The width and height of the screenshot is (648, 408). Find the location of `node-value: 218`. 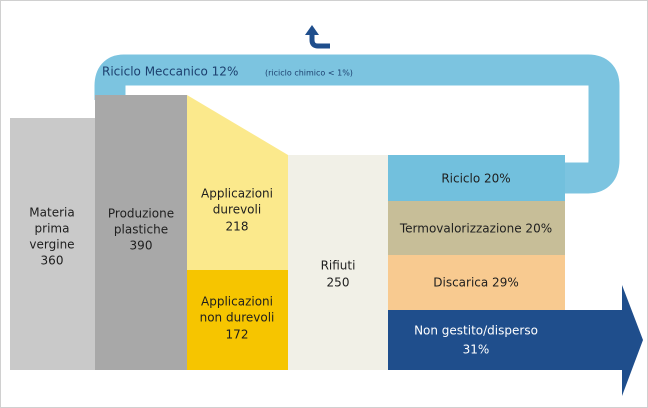

node-value: 218 is located at coordinates (237, 227).